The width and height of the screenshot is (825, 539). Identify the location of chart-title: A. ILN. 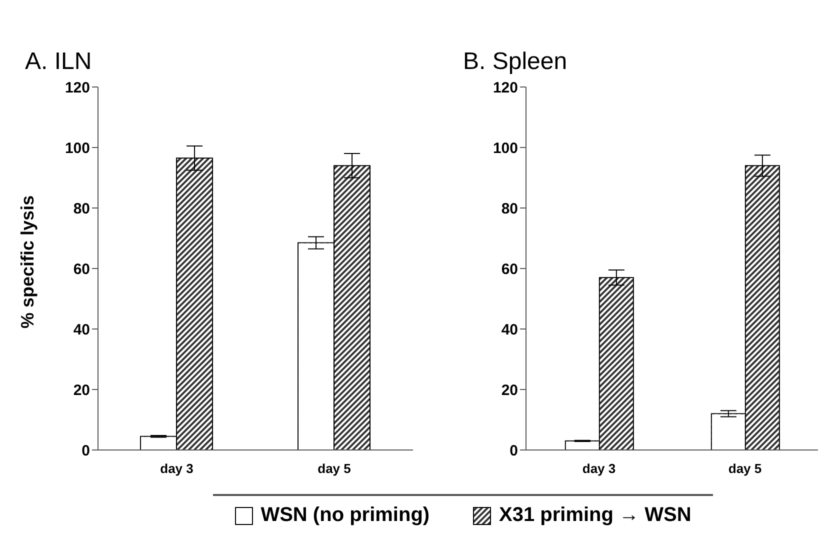
(58, 62).